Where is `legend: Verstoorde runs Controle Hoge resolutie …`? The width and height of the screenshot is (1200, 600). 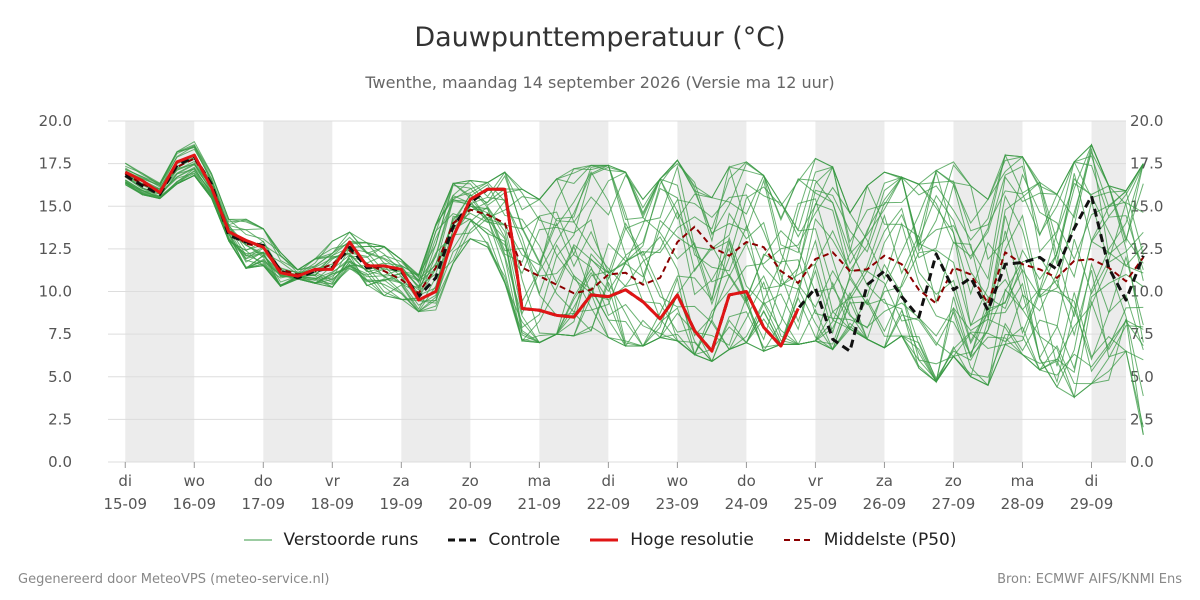
legend: Verstoorde runs Controle Hoge resolutie … is located at coordinates (600, 540).